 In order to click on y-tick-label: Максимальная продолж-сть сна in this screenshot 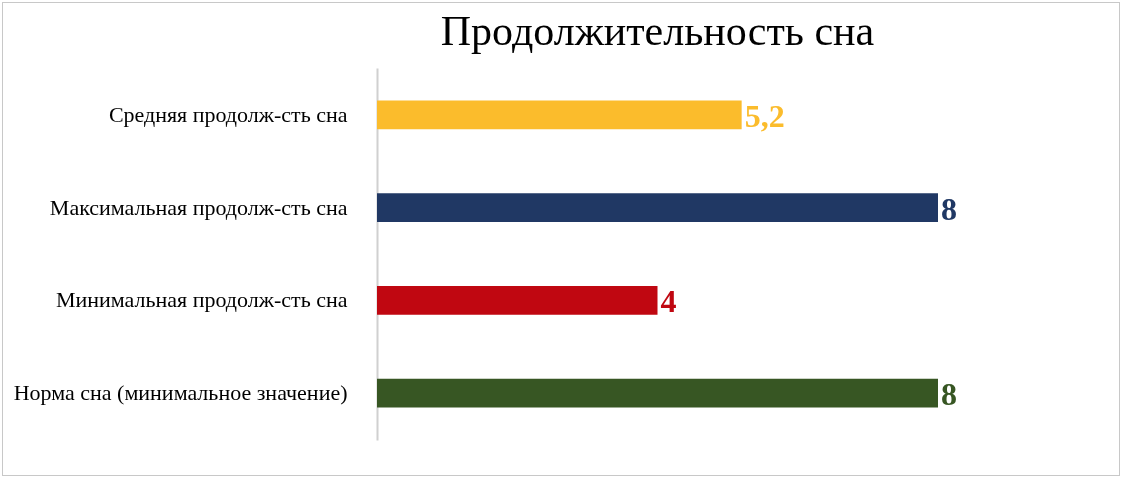, I will do `click(198, 207)`.